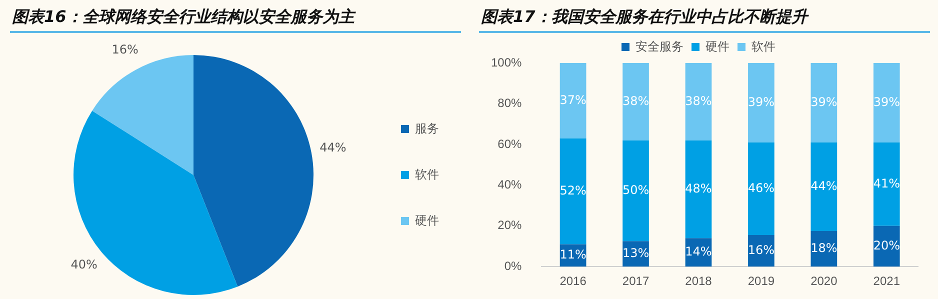 Image resolution: width=938 pixels, height=299 pixels. What do you see at coordinates (761, 281) in the screenshot?
I see `x-tick-label: 2019` at bounding box center [761, 281].